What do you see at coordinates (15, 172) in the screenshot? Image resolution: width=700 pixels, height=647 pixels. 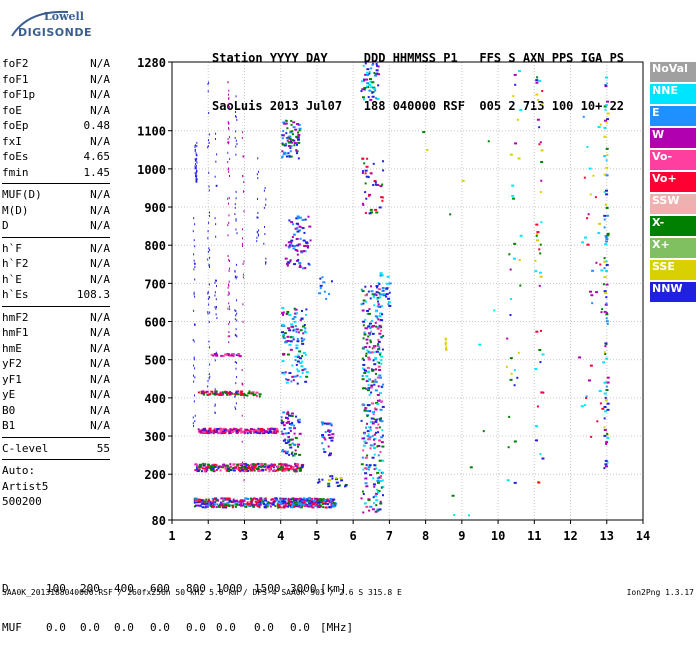 I see `param-label: fmin` at bounding box center [15, 172].